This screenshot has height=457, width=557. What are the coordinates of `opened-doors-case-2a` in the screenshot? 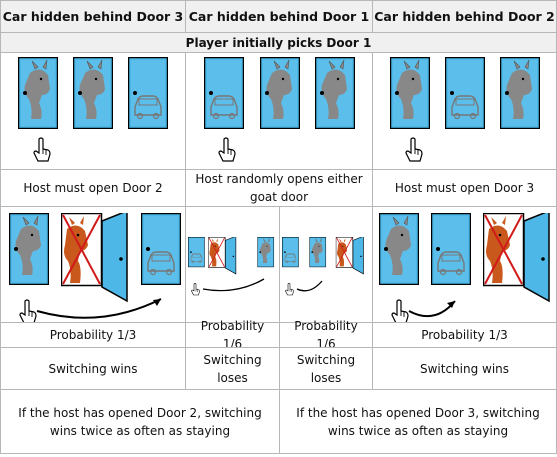 It's located at (232, 264).